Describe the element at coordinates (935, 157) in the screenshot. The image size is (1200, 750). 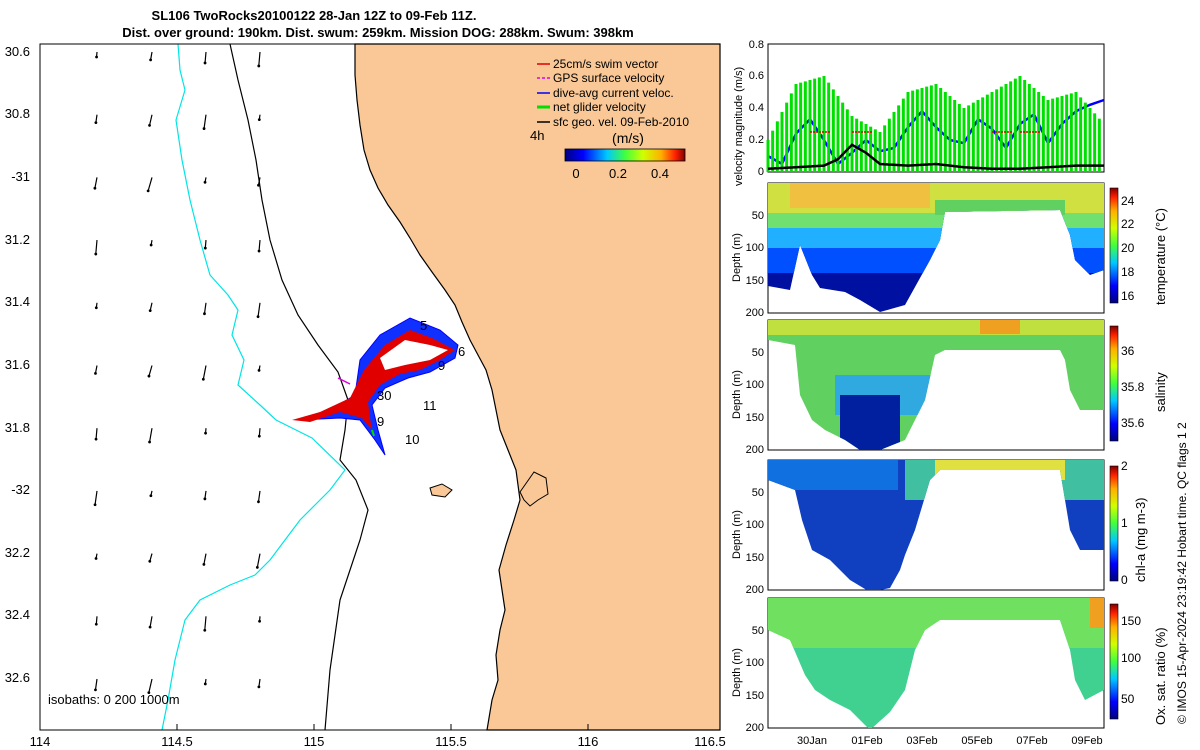
I see `geostrophic-velocity-line` at that location.